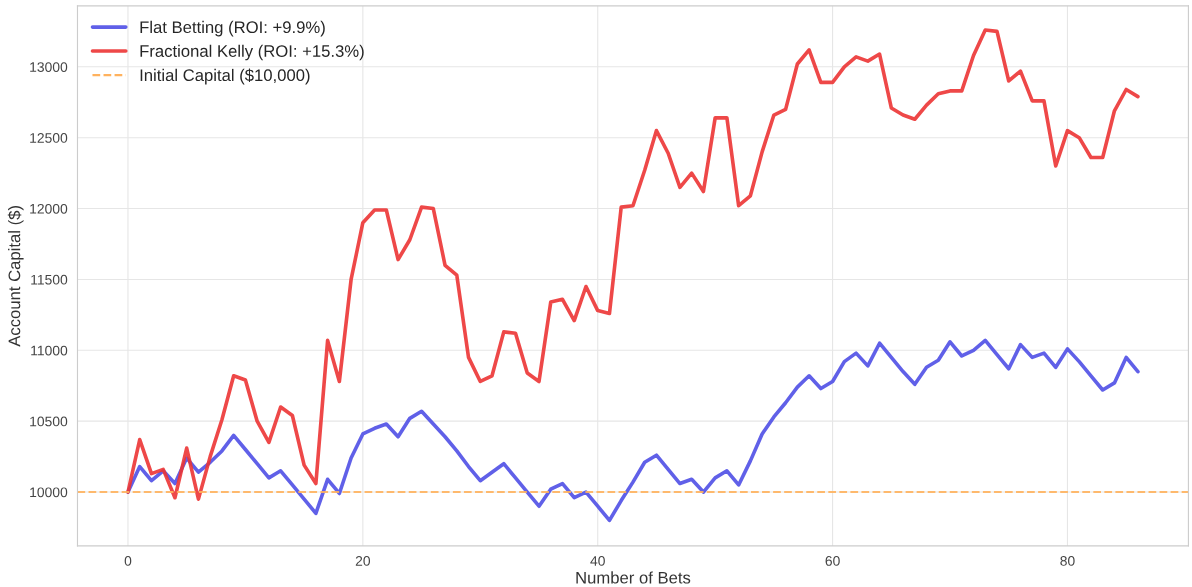 This screenshot has width=1192, height=587. Describe the element at coordinates (1067, 561) in the screenshot. I see `x-tick-label: 80` at that location.